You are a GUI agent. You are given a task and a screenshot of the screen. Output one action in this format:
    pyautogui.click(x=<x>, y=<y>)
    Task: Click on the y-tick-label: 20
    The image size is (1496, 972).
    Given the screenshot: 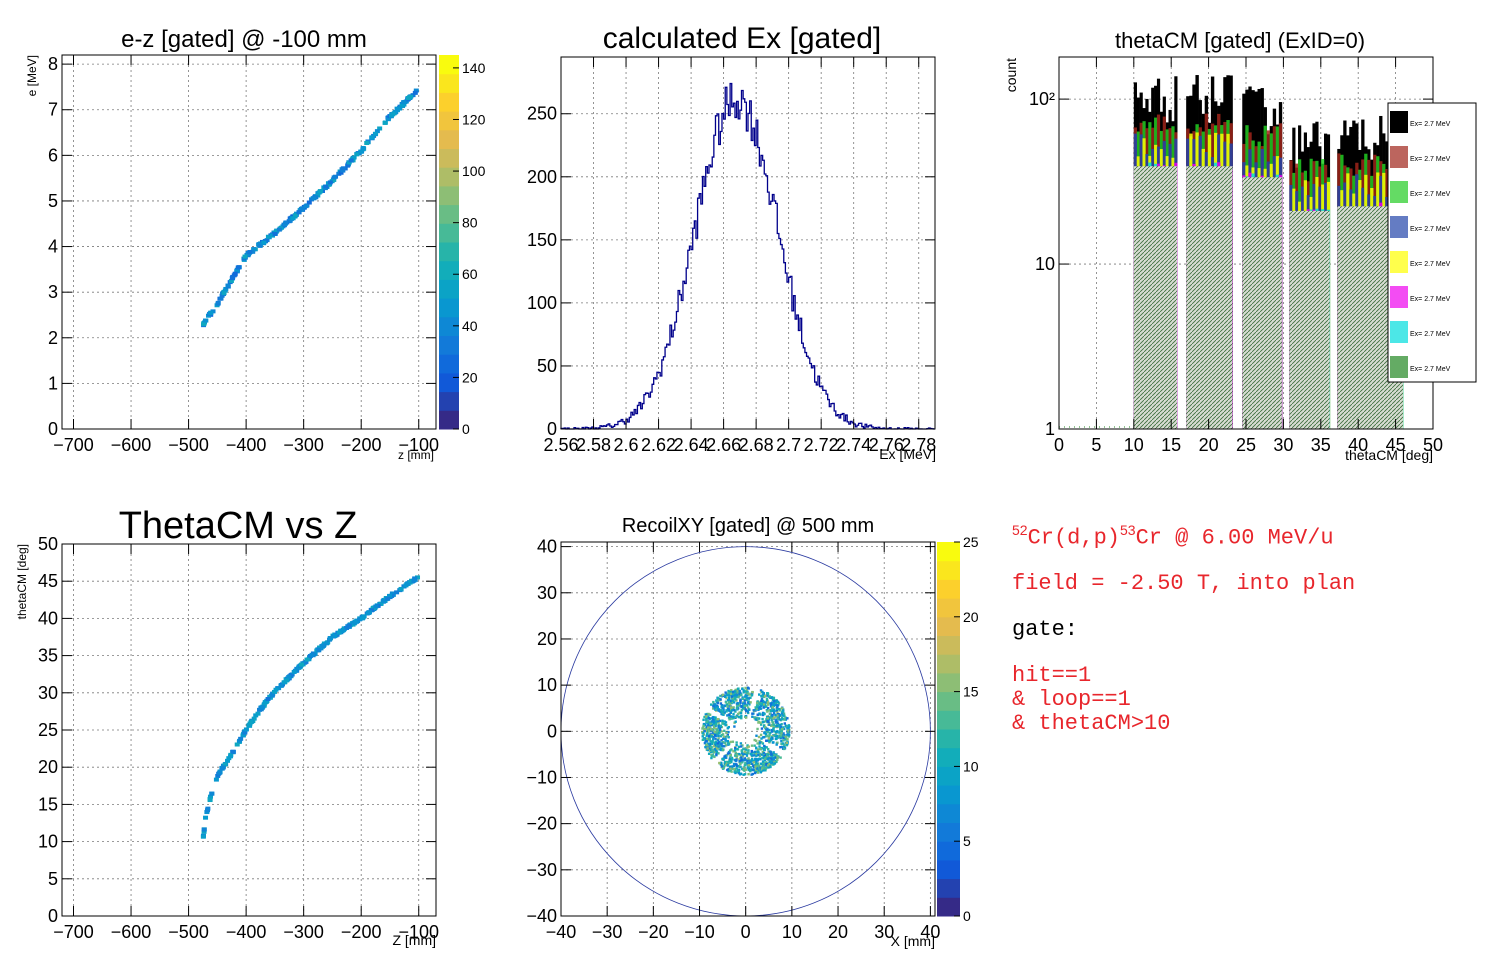 What is the action you would take?
    pyautogui.click(x=48, y=767)
    